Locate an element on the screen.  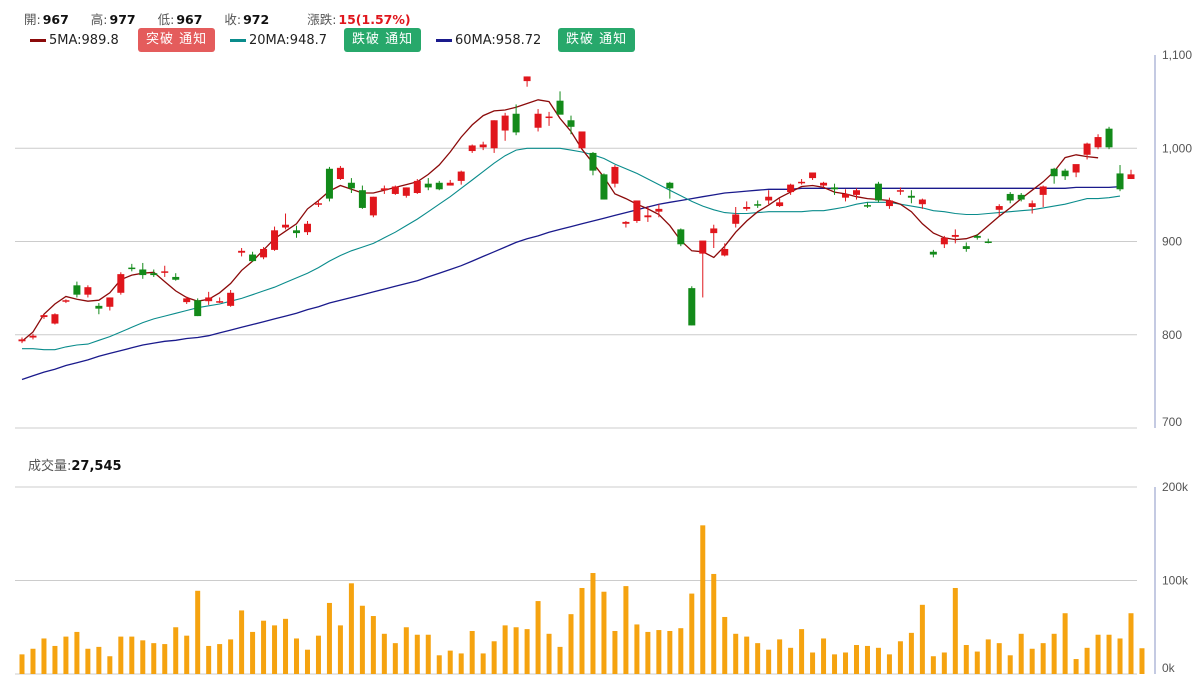
ma5-label: 5MA:989.8 is located at coordinates (84, 40).